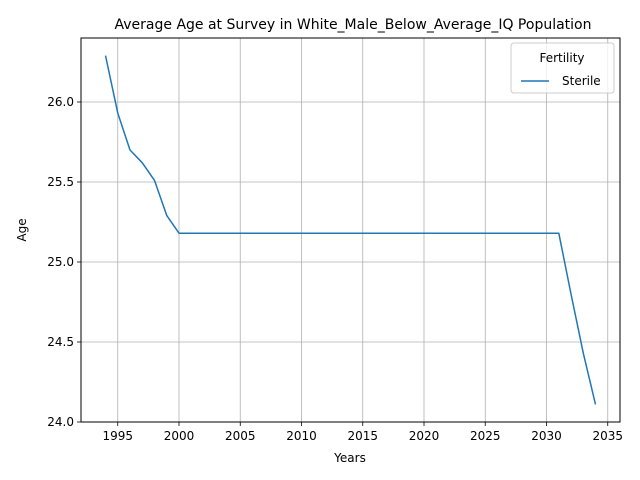 Image resolution: width=640 pixels, height=480 pixels. What do you see at coordinates (561, 58) in the screenshot?
I see `legend-title: Fertility` at bounding box center [561, 58].